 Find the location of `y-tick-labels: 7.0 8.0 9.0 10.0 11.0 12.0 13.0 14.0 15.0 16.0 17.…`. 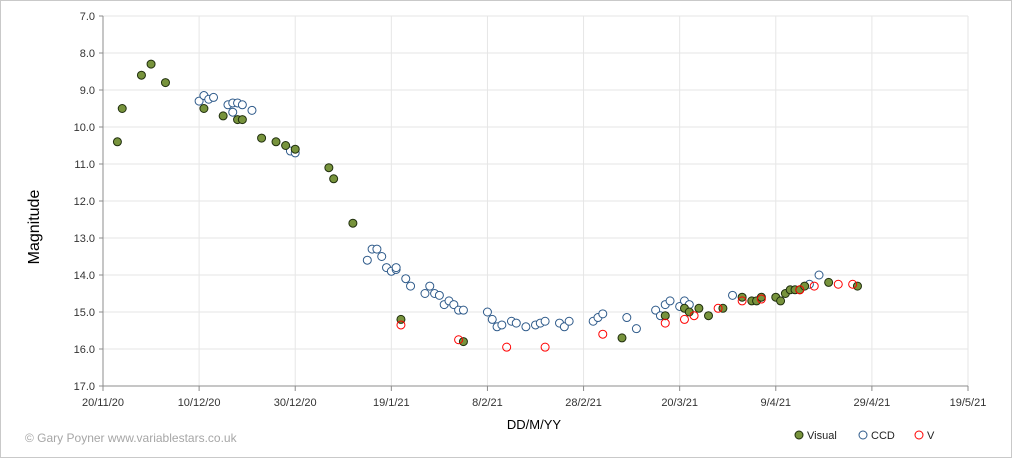

y-tick-labels: 7.0 8.0 9.0 10.0 11.0 12.0 13.0 14.0 15.0 16.0 17.… is located at coordinates (84, 202).